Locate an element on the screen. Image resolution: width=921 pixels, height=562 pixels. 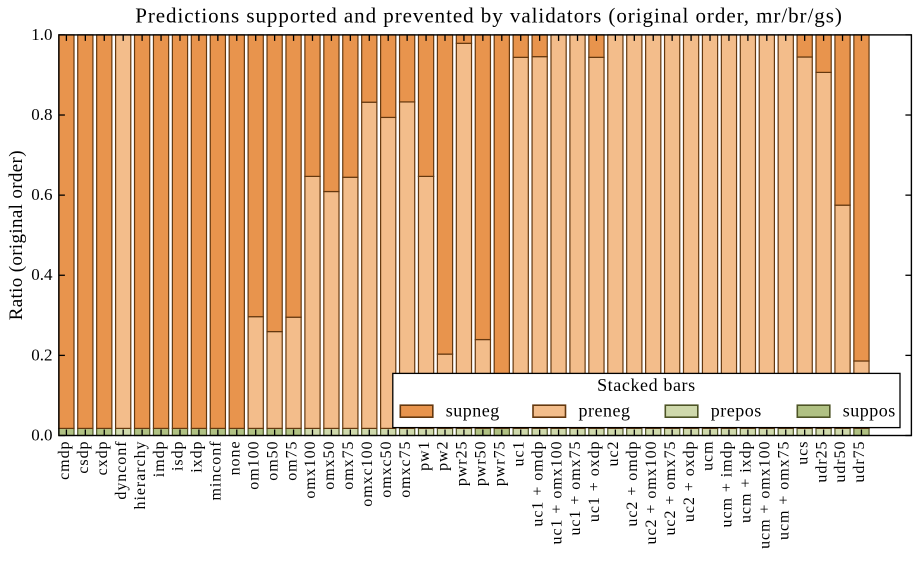
svg-text: ucs is located at coordinates (802, 453).